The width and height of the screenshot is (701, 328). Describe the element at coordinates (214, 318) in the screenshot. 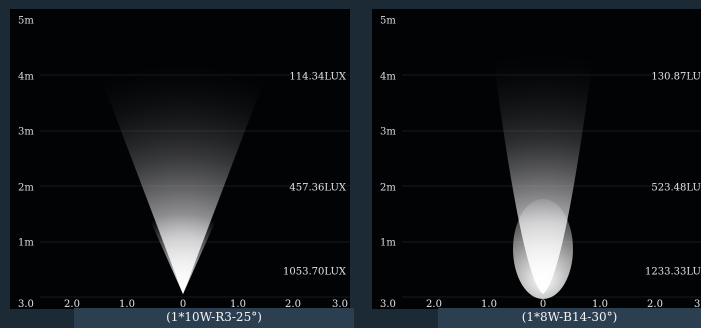

I see `caption-left: (1*10W-R3-25°)` at that location.